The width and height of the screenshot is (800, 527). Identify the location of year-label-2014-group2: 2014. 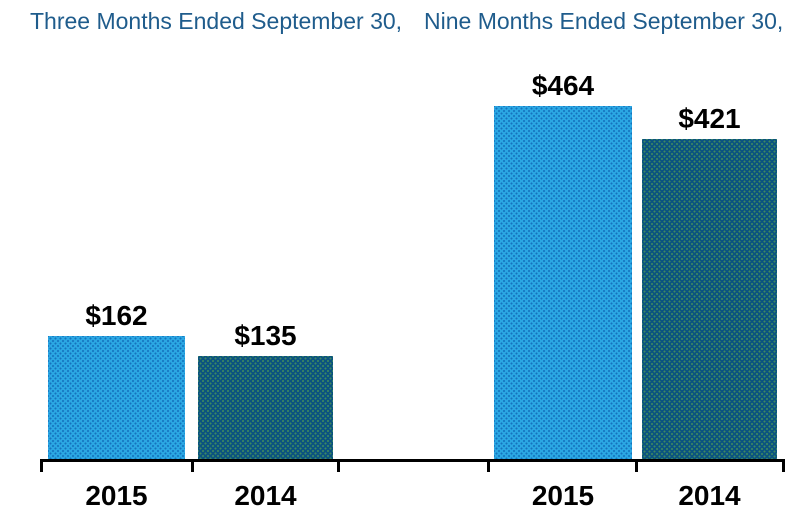
(709, 495).